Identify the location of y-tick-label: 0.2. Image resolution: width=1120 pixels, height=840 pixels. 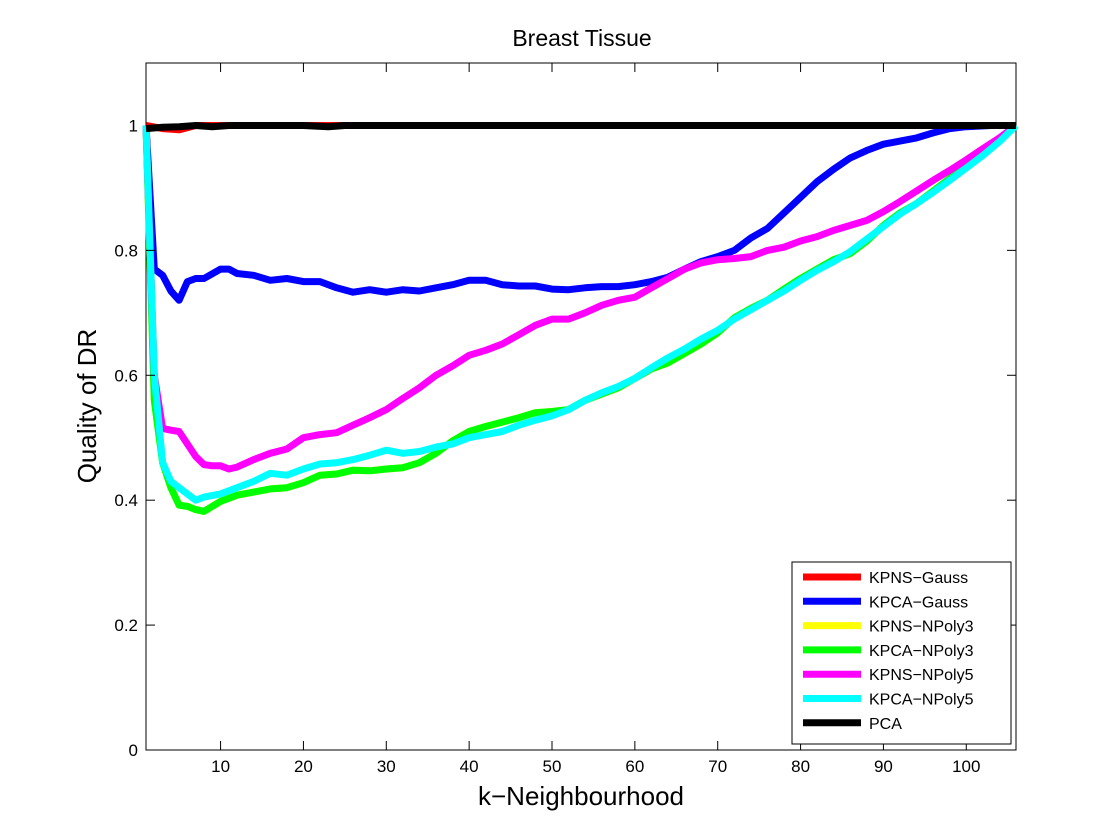
(126, 625).